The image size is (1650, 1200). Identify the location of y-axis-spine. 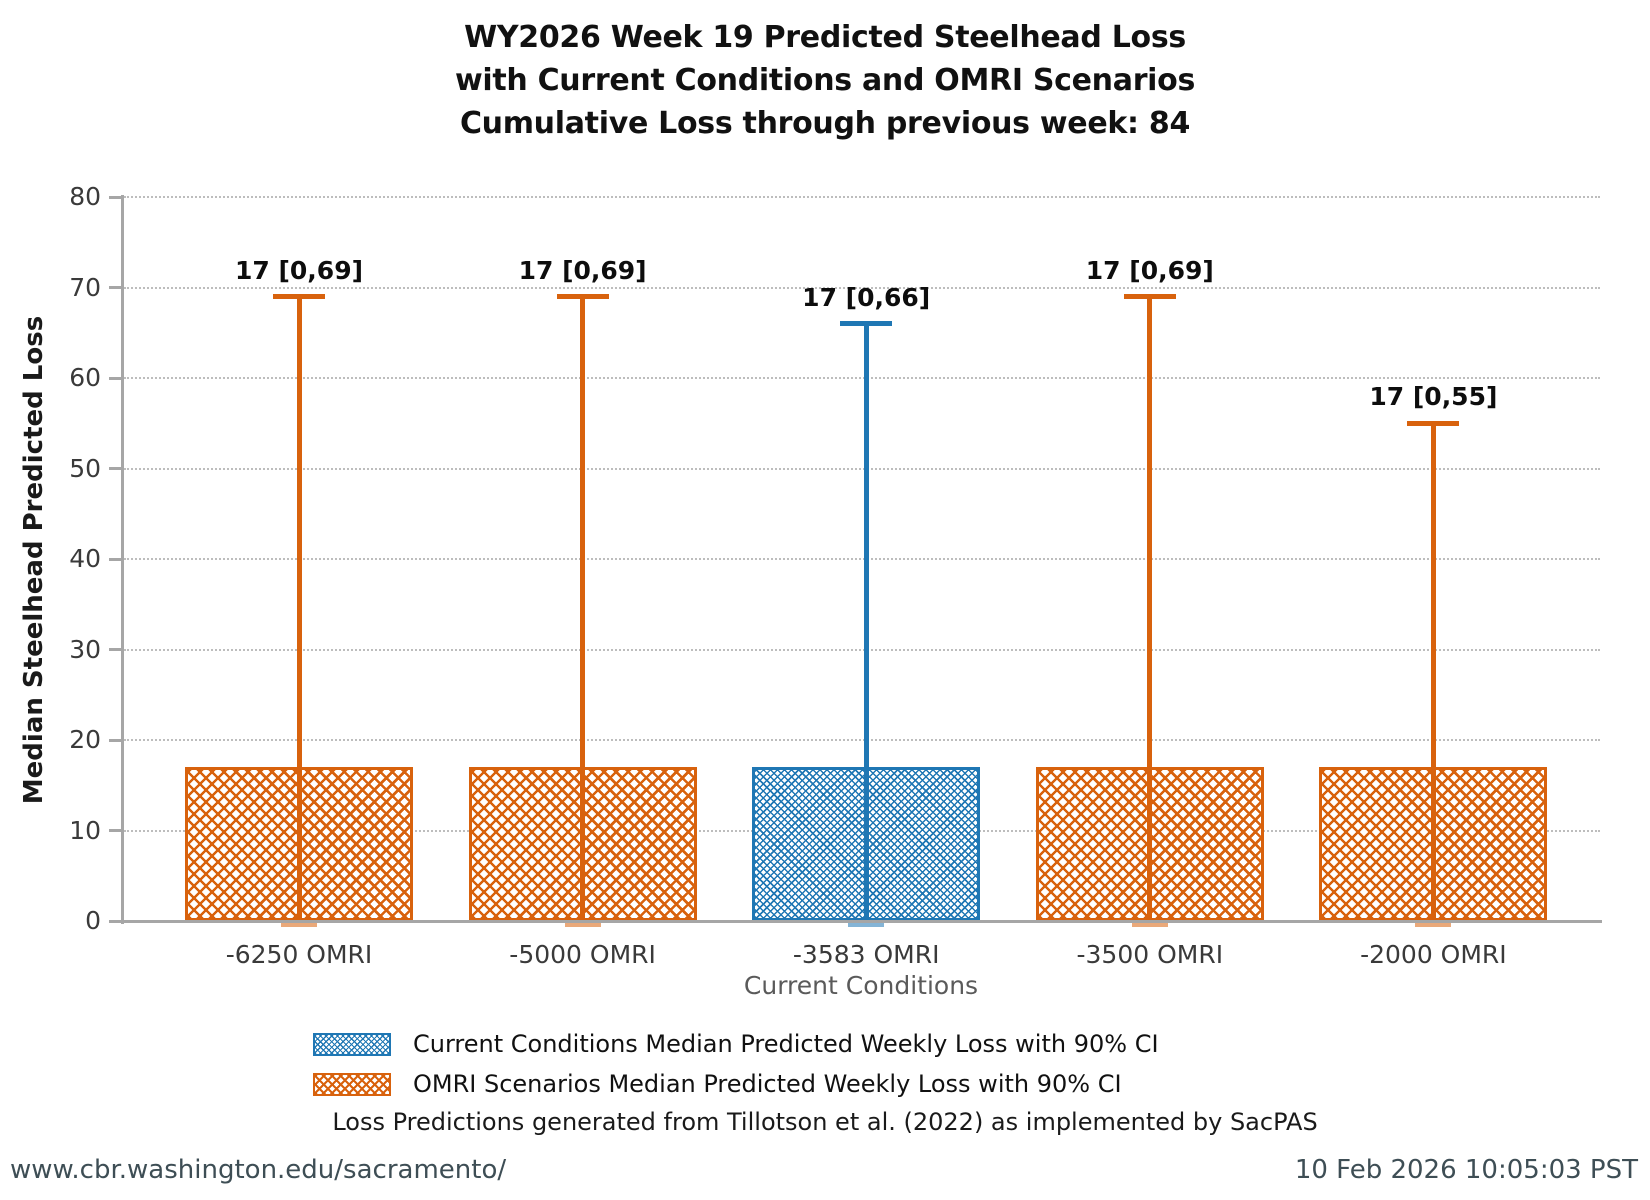
(122, 559).